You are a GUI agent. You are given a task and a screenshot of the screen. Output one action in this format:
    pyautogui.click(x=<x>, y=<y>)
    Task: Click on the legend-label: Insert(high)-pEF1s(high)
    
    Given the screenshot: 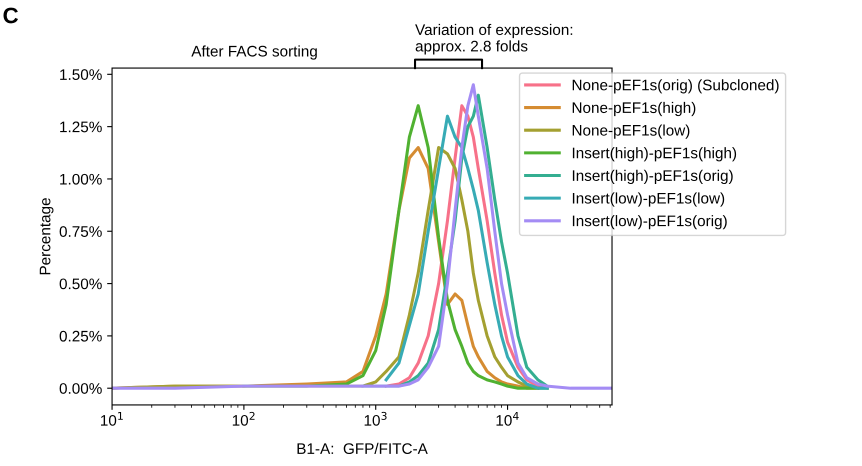 What is the action you would take?
    pyautogui.click(x=654, y=154)
    